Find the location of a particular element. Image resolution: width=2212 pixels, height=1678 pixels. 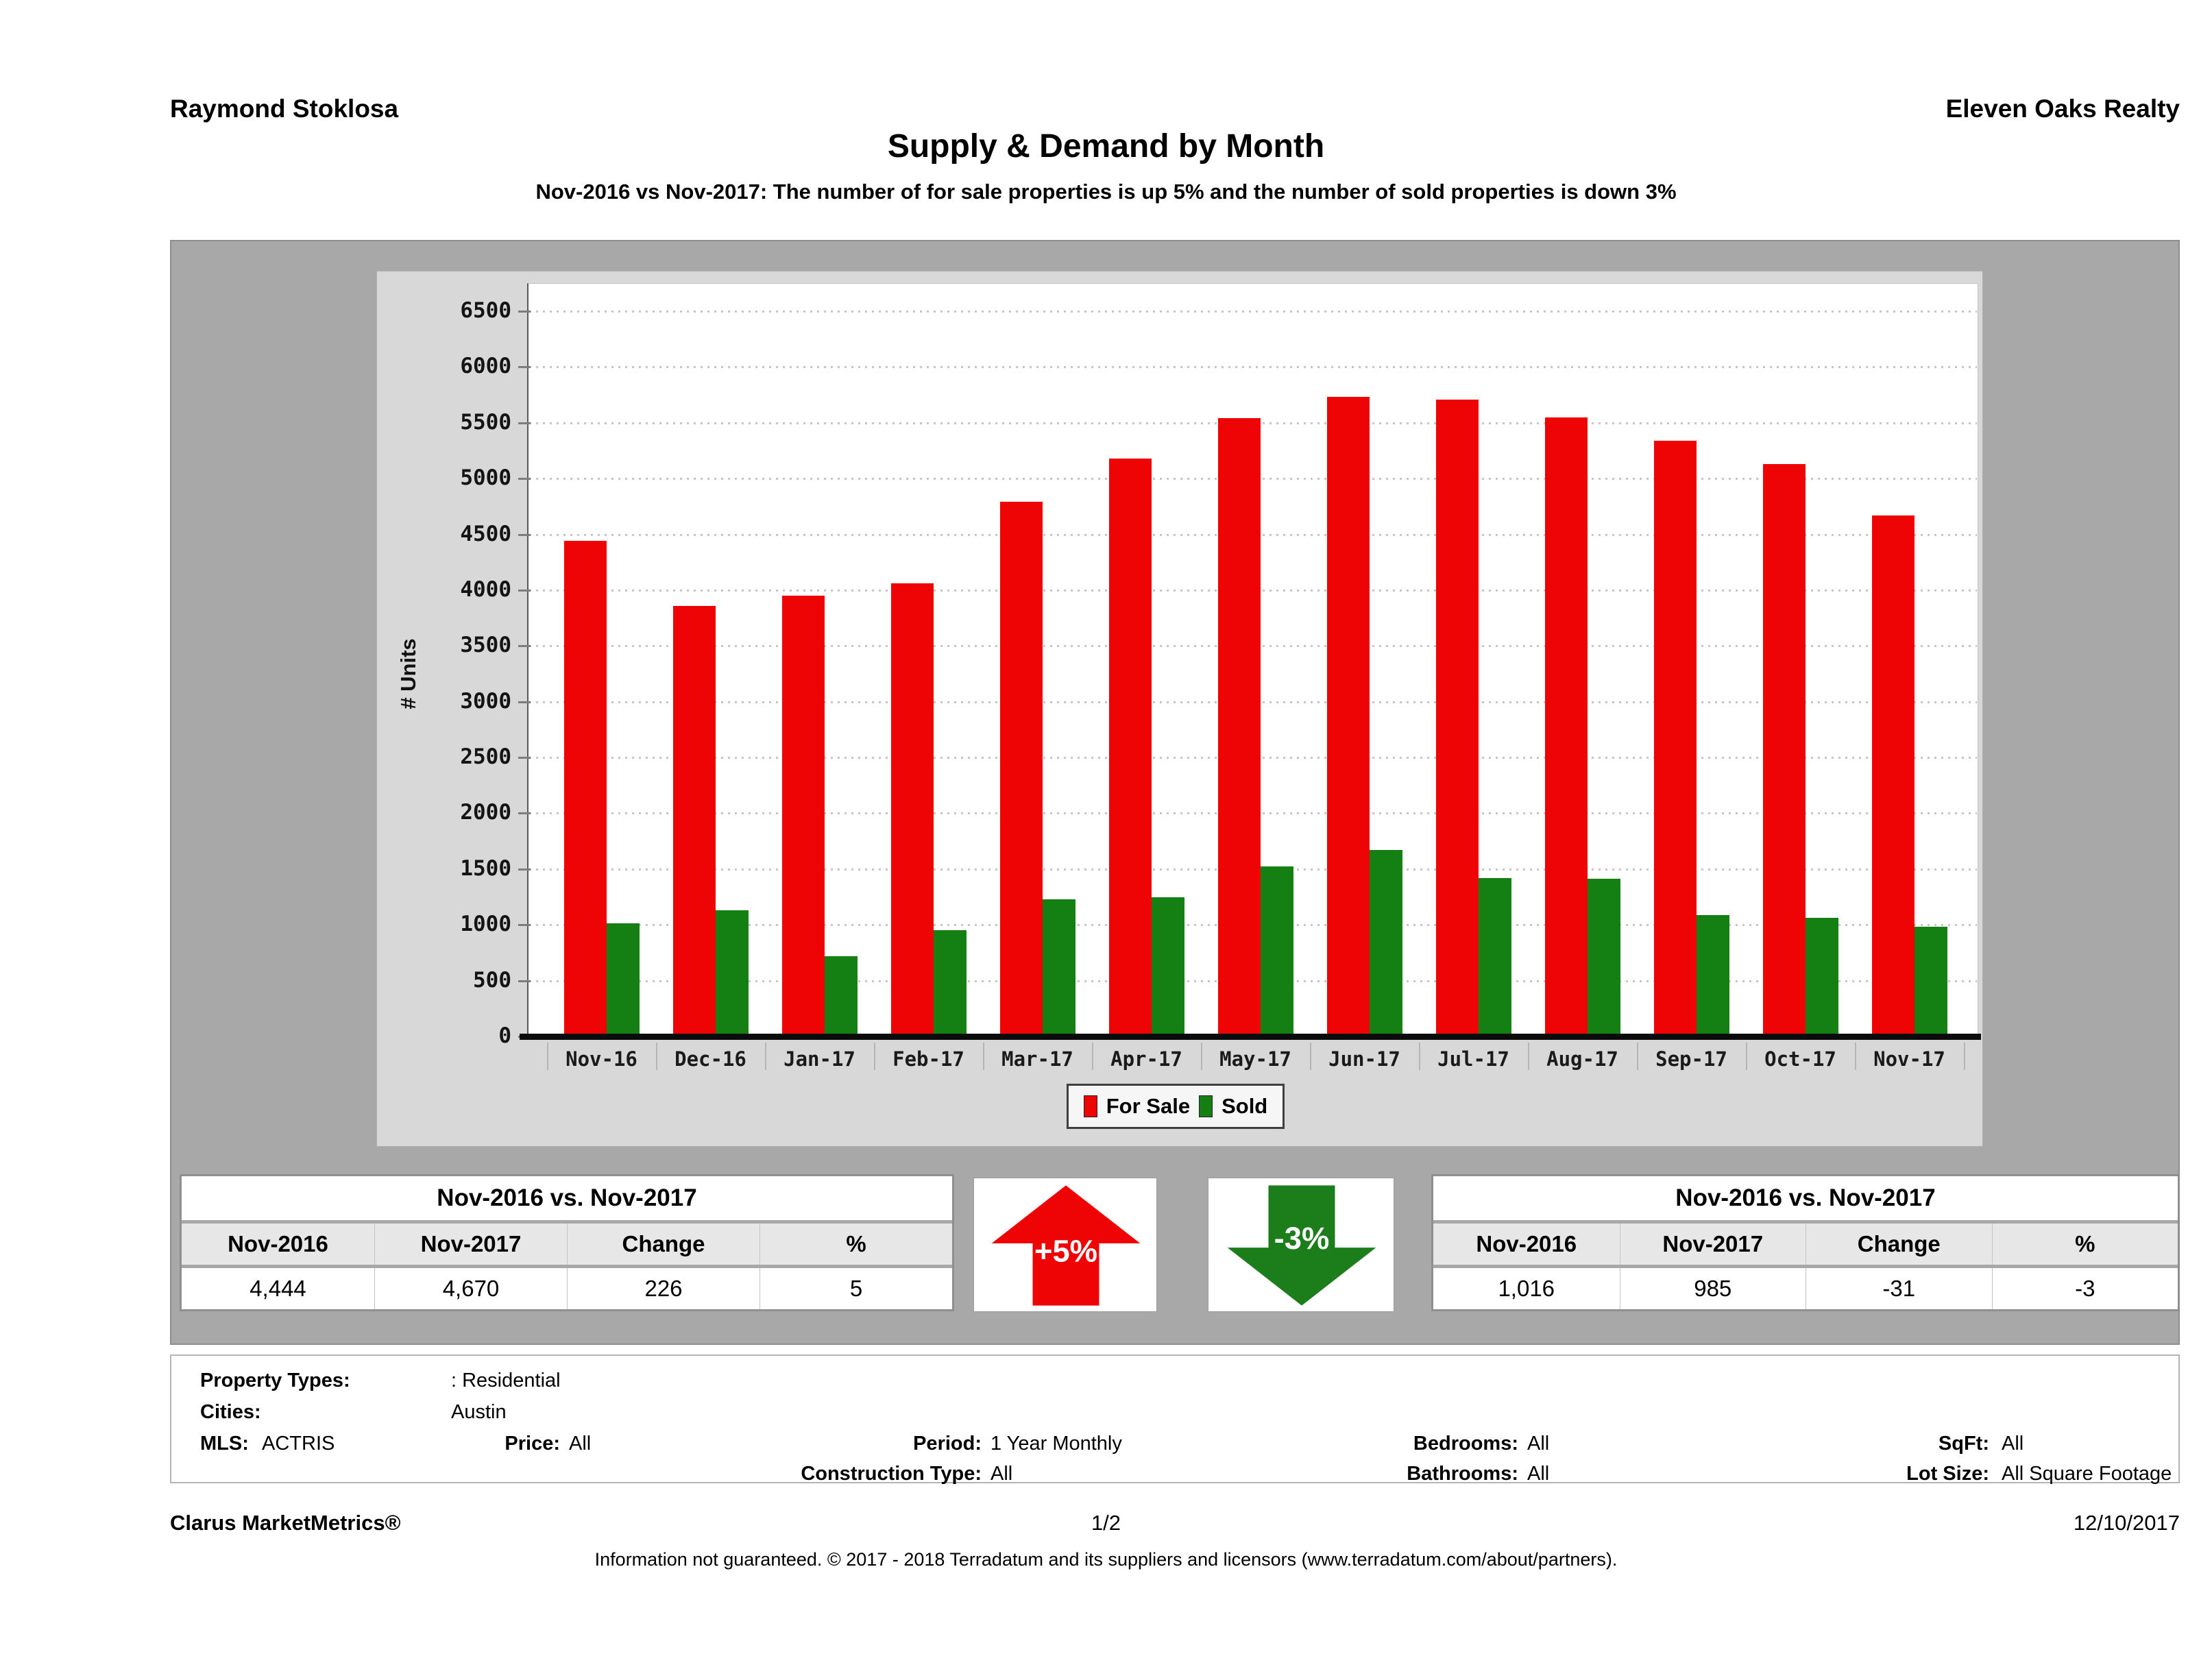

header-cell: % is located at coordinates (855, 1244).